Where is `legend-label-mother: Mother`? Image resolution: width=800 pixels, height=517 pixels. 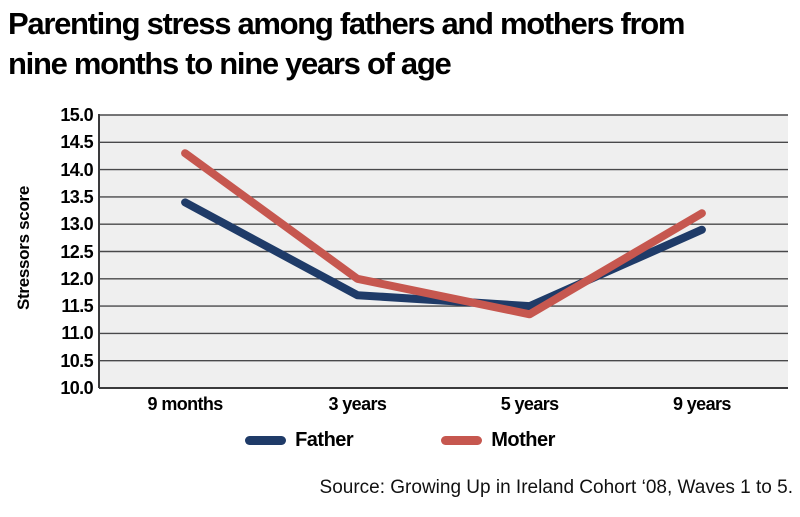 legend-label-mother: Mother is located at coordinates (523, 440).